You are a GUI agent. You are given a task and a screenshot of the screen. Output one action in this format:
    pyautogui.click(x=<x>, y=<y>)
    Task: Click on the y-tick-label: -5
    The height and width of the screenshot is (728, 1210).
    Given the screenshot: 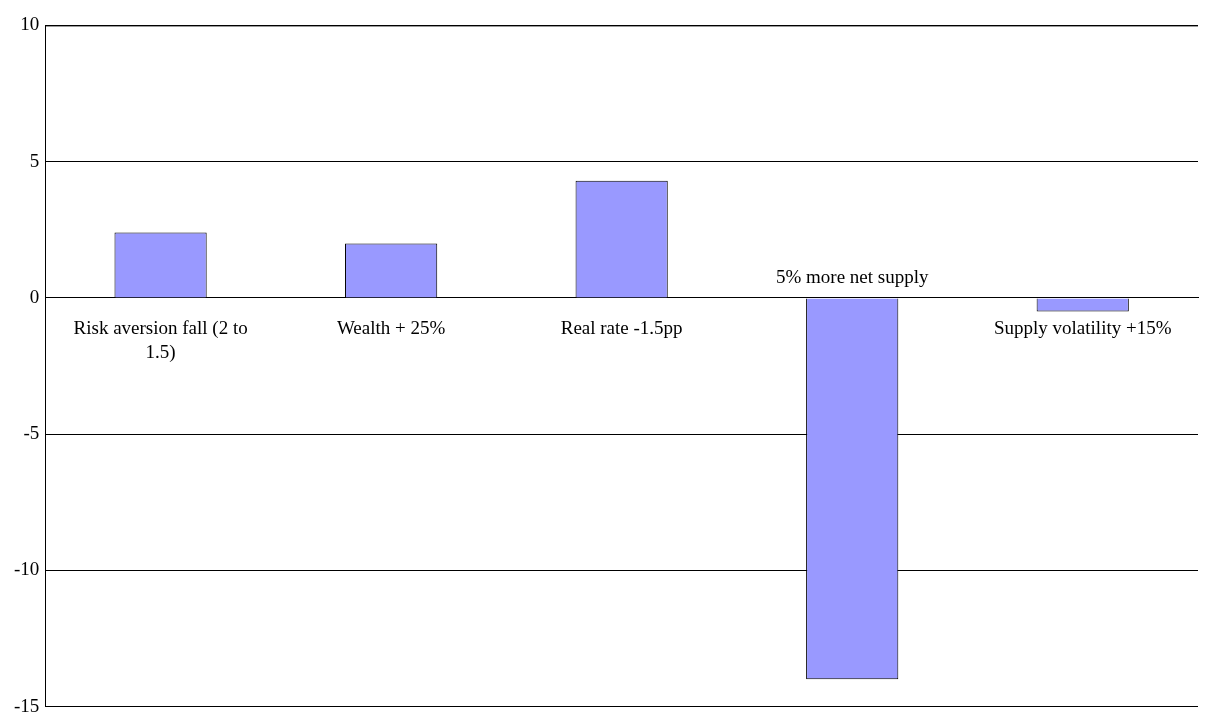 What is the action you would take?
    pyautogui.click(x=31, y=433)
    